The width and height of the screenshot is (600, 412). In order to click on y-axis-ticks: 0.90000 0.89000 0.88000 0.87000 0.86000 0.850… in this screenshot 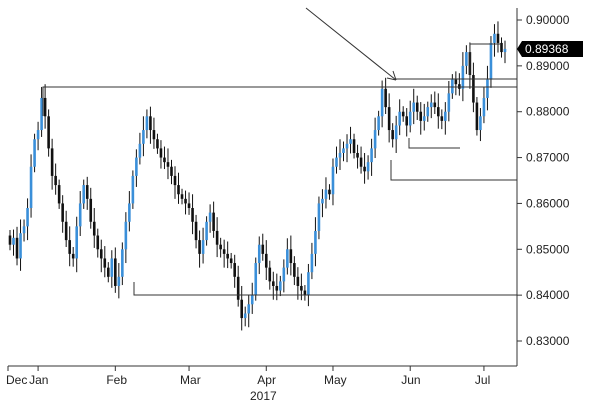, I will do `click(543, 180)`.